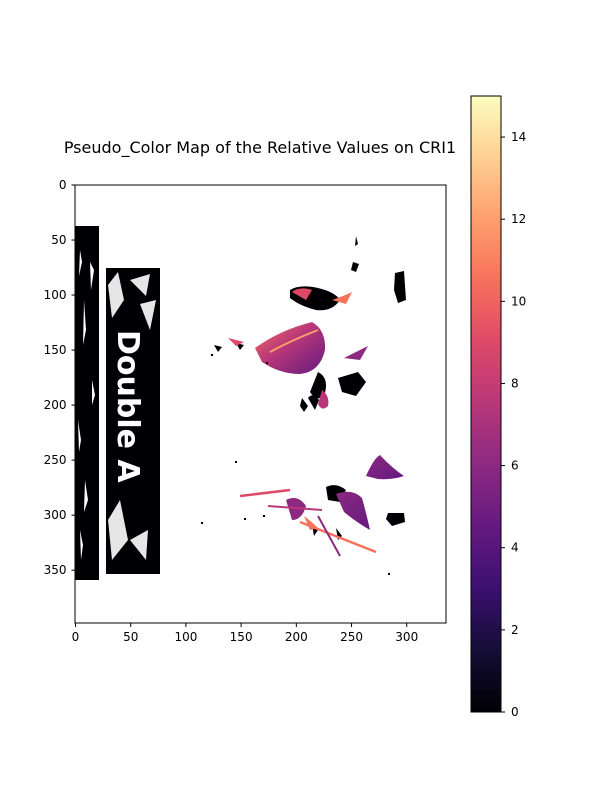 The width and height of the screenshot is (600, 800). What do you see at coordinates (321, 506) in the screenshot?
I see `lower-leaves` at bounding box center [321, 506].